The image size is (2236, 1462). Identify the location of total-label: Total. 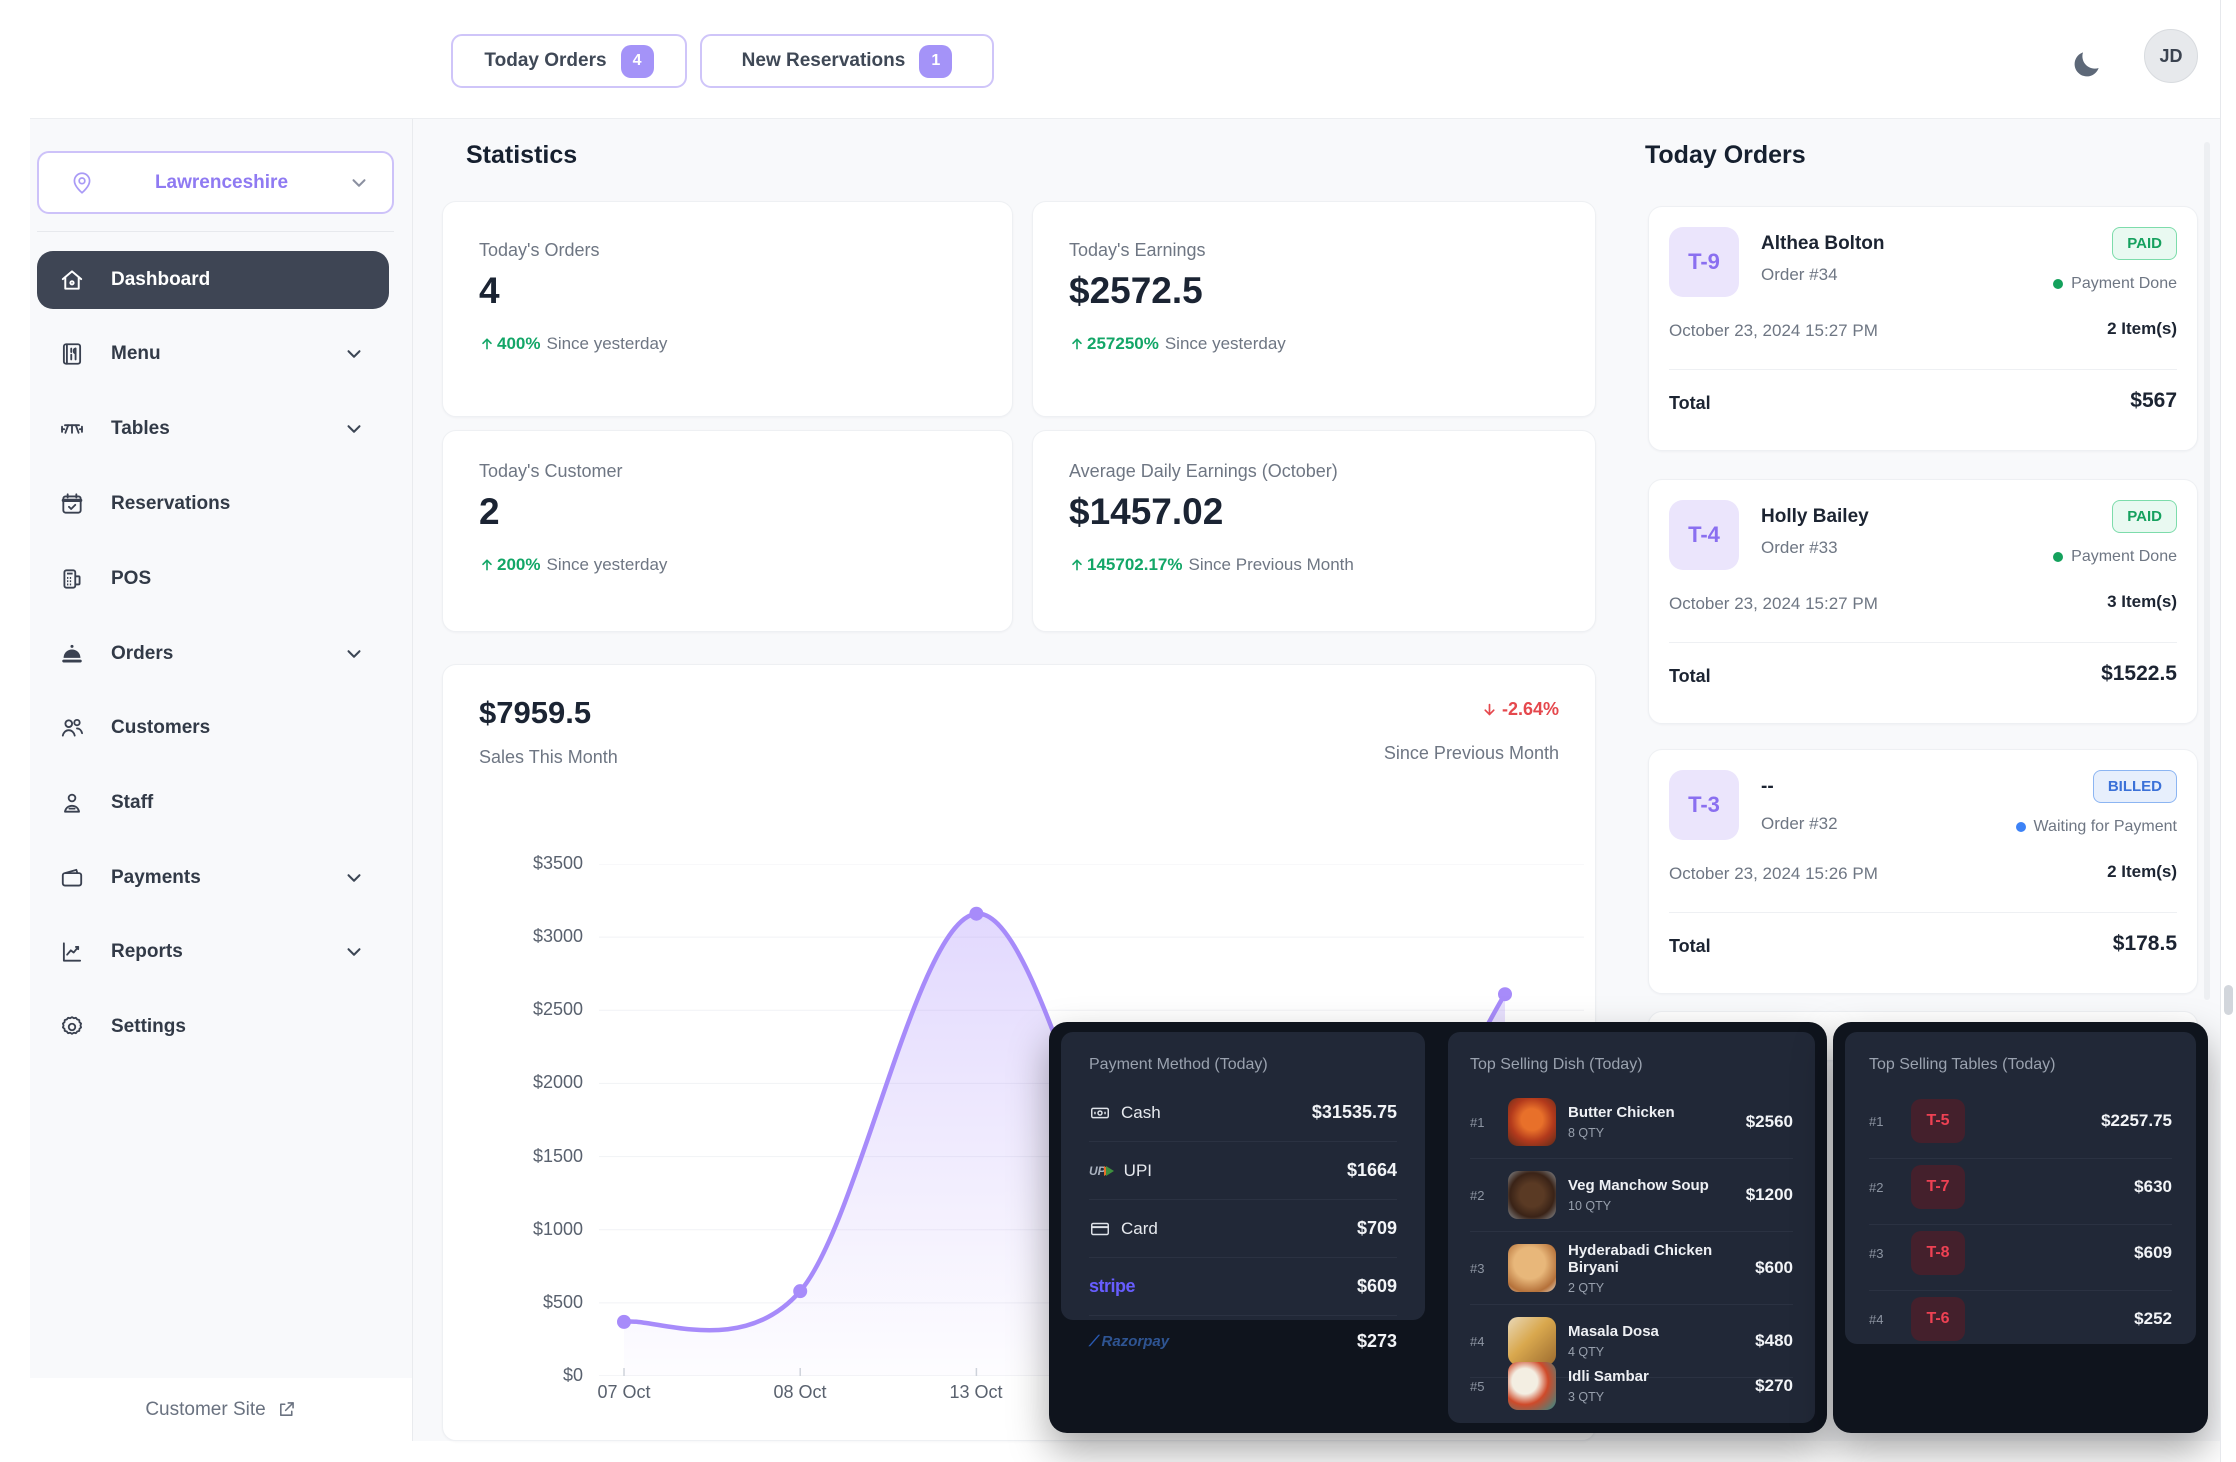
(1690, 403).